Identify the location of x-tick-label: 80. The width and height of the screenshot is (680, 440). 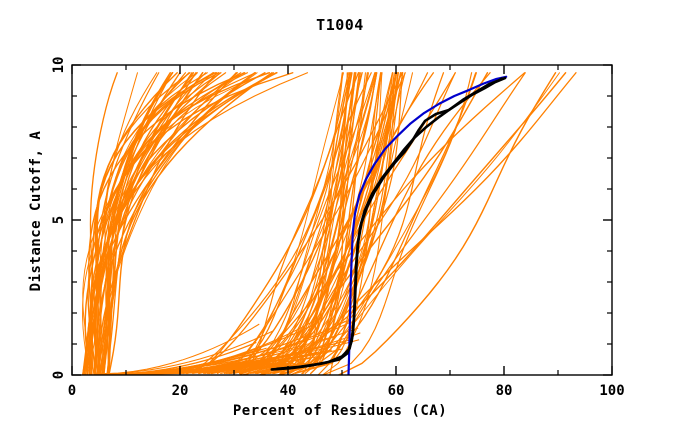
(504, 391).